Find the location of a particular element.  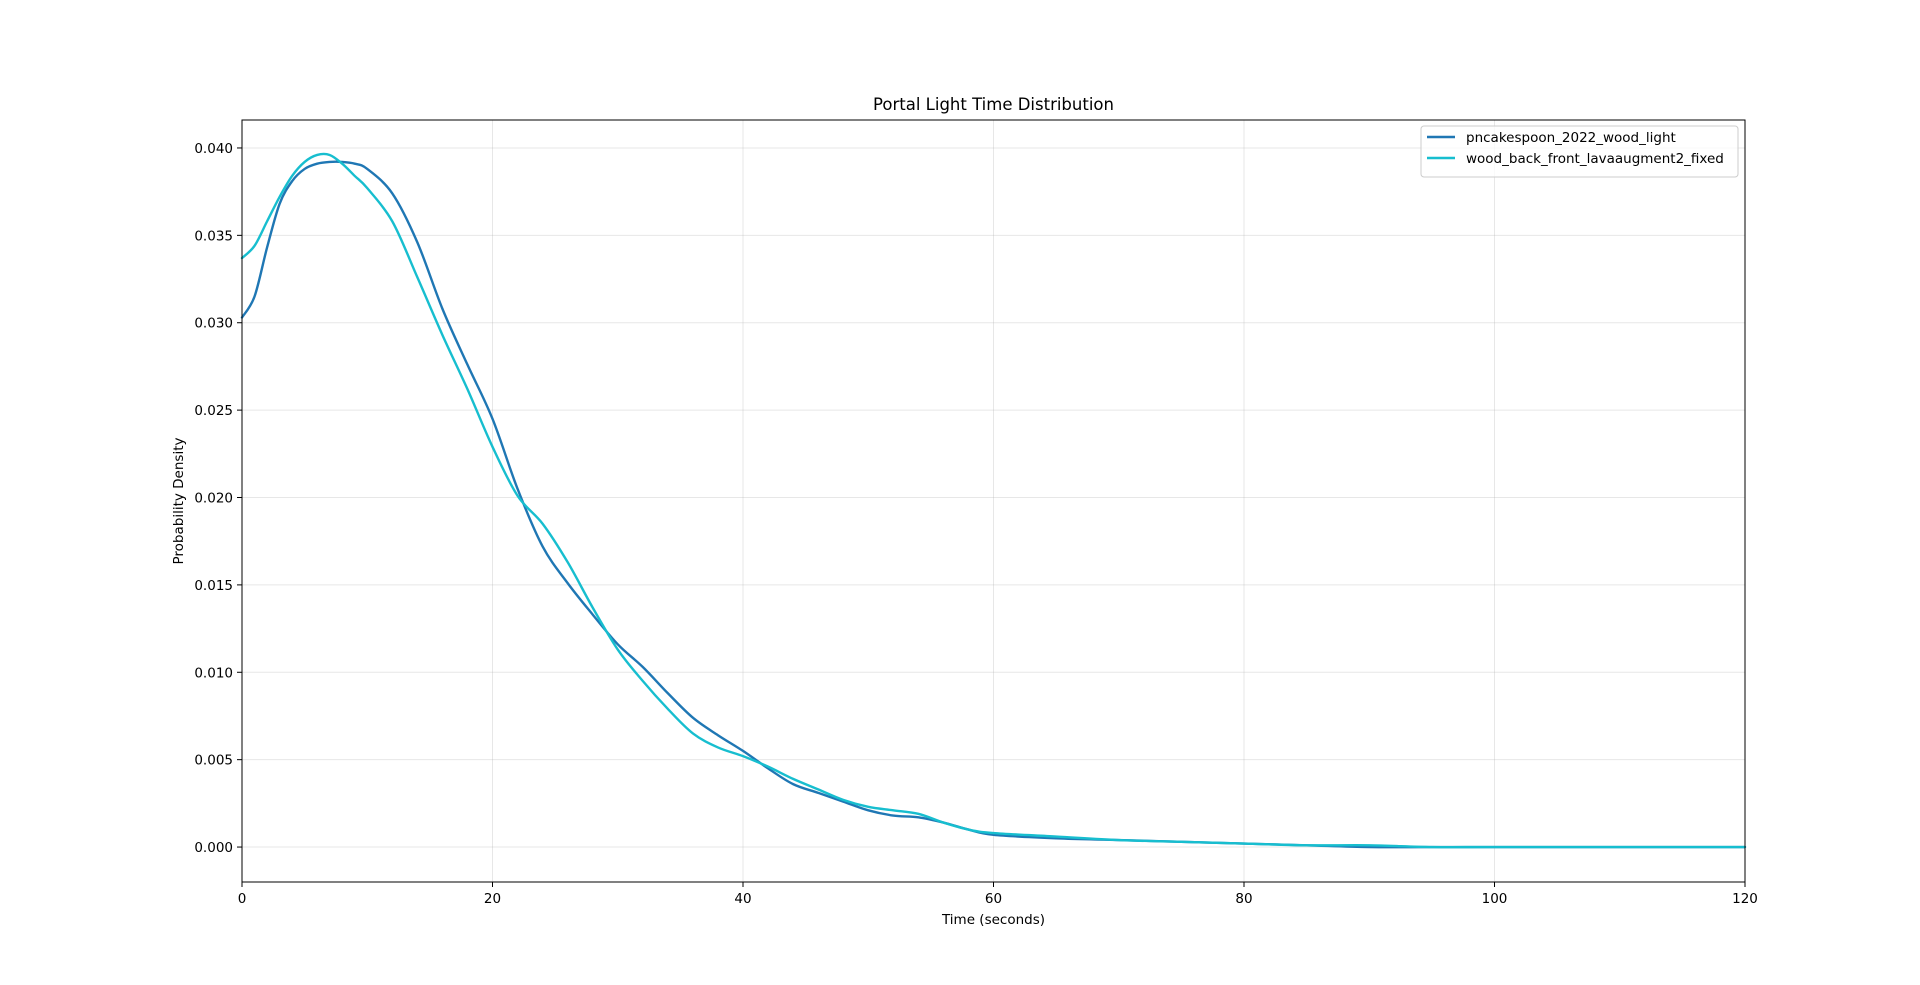

legend-label: wood_back_front_lavaaugment2_fixed is located at coordinates (1595, 159).